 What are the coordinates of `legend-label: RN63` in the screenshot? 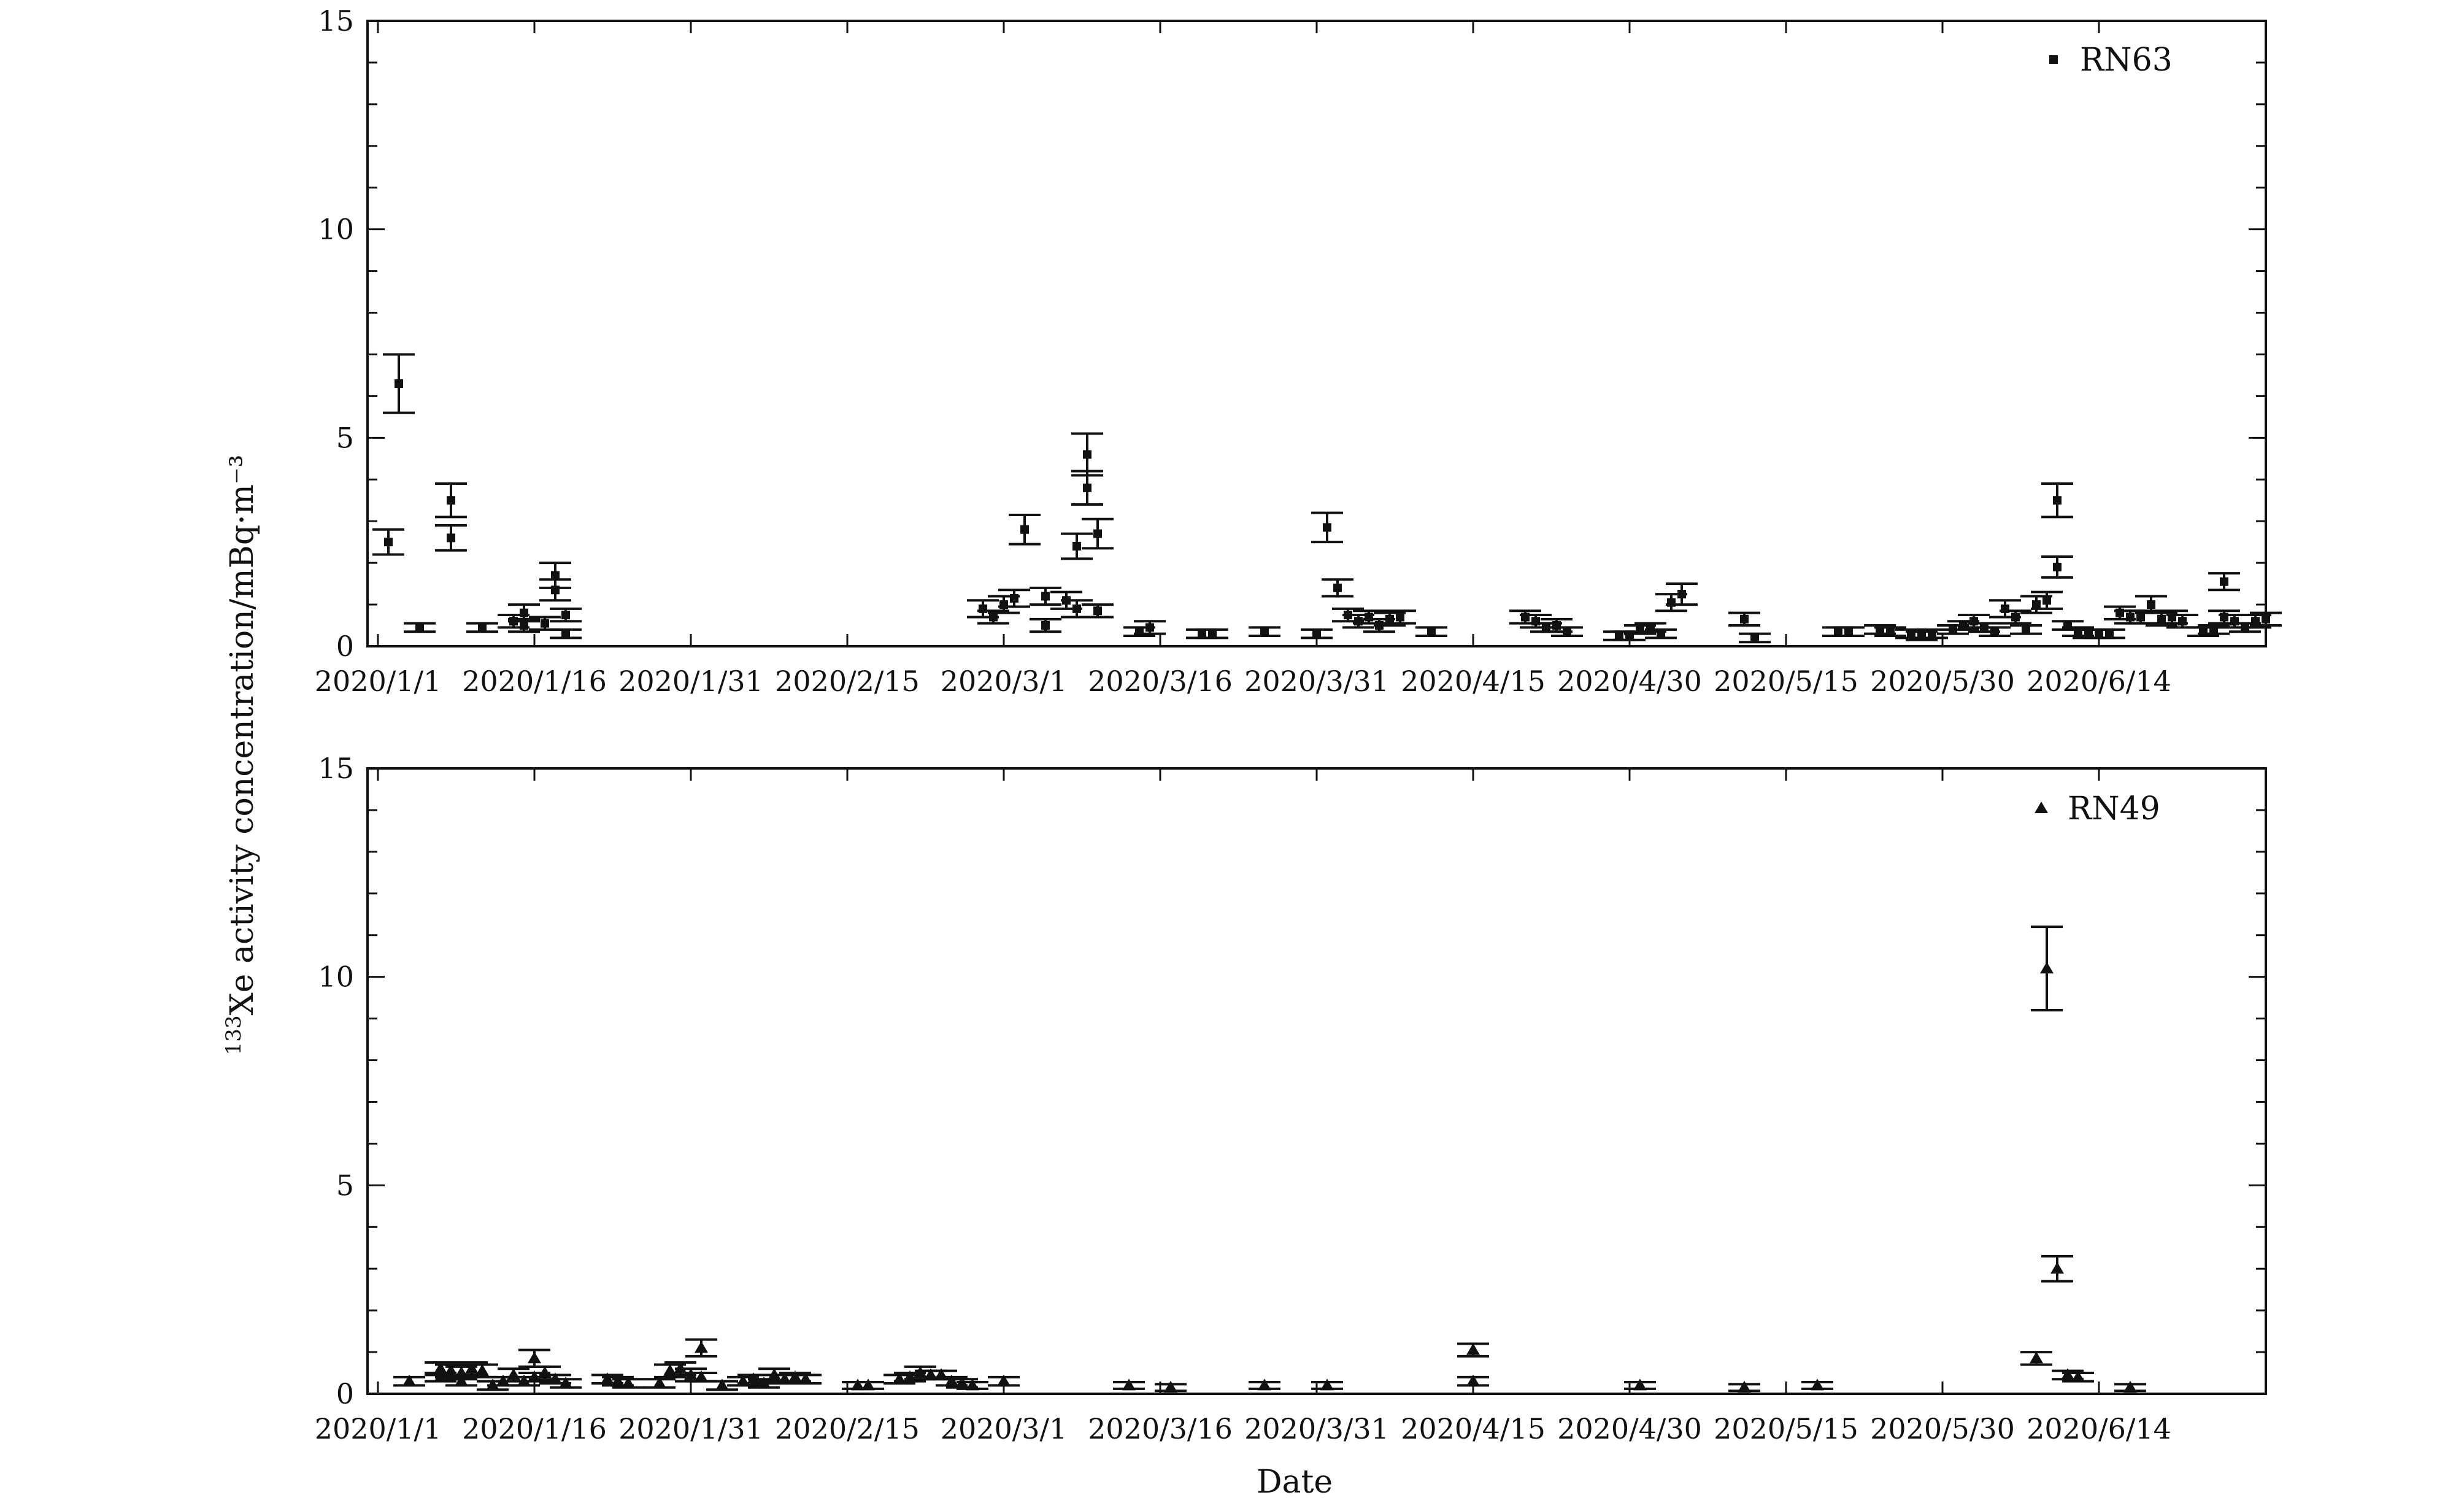 It's located at (2126, 60).